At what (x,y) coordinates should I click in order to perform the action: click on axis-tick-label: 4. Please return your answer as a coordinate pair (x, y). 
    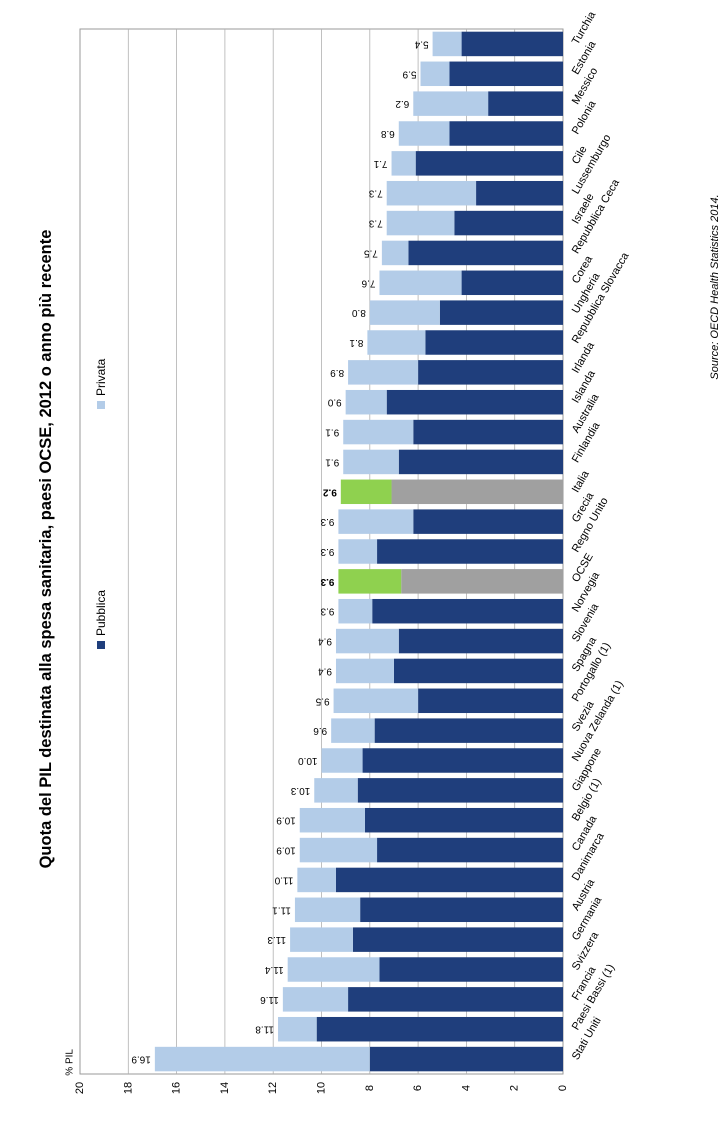
    Looking at the image, I should click on (466, 1088).